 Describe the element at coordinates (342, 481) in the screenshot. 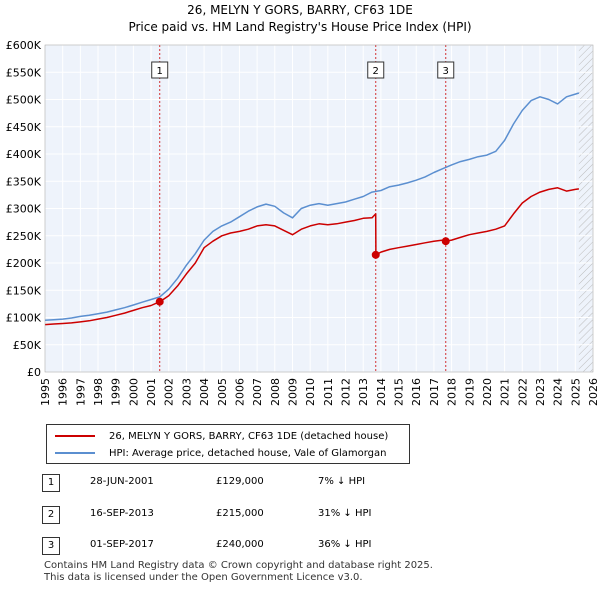

I see `transaction-hpi-diff: 7% ↓ HPI` at that location.